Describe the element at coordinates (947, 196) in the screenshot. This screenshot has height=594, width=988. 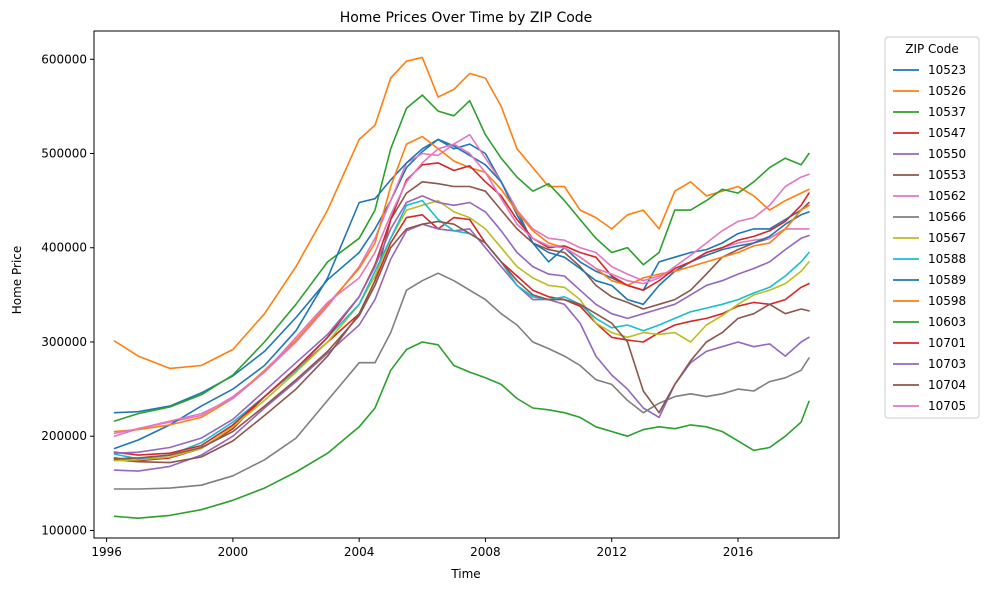
I see `legend-label: 10562` at that location.